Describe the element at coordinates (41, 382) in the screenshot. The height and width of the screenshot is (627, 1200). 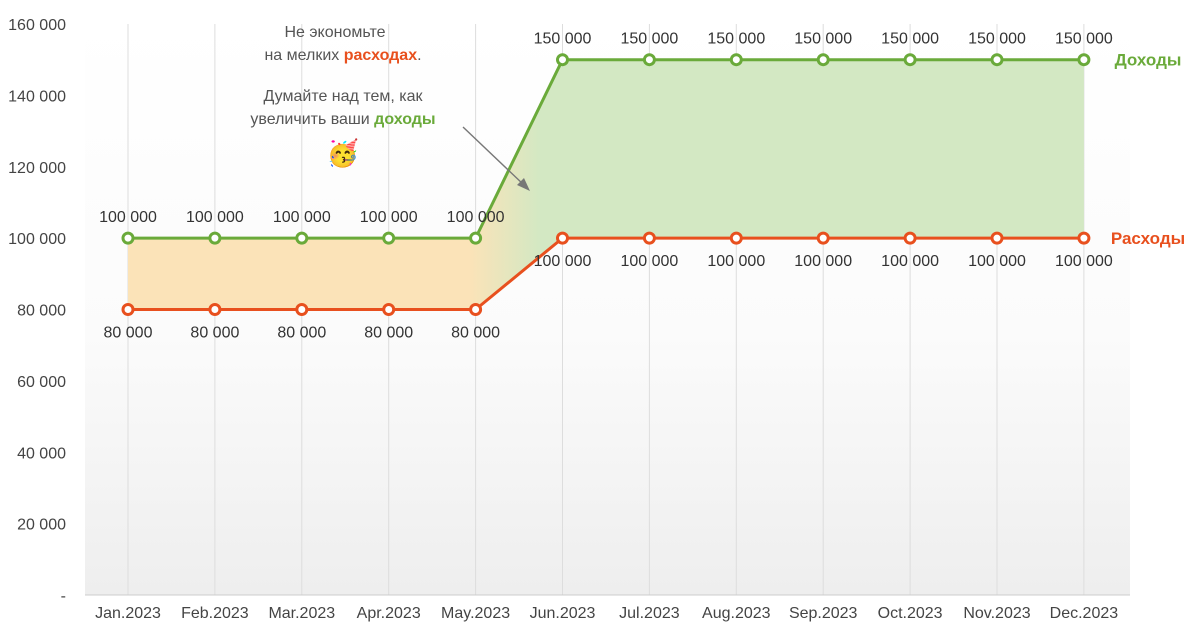
I see `y-tick-label: 60 000` at that location.